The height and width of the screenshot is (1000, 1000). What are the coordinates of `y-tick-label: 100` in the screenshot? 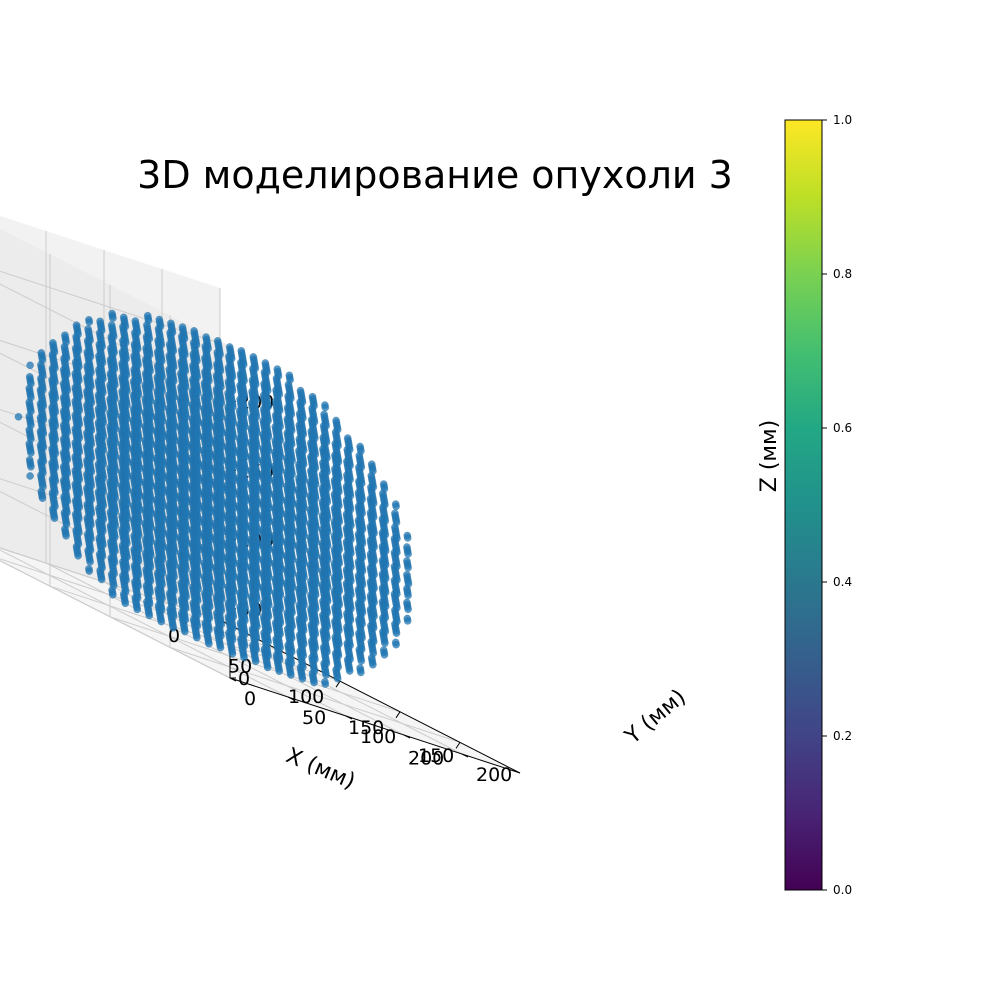 It's located at (378, 737).